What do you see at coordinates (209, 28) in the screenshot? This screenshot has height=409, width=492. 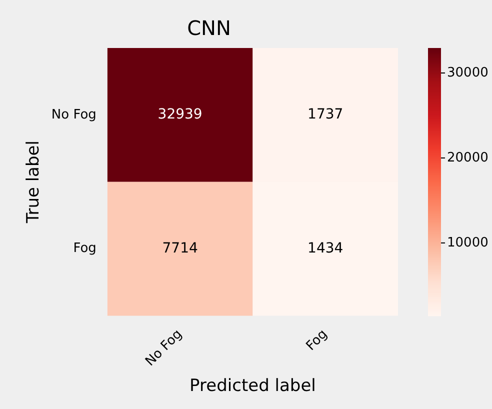 I see `chart-title: CNN` at bounding box center [209, 28].